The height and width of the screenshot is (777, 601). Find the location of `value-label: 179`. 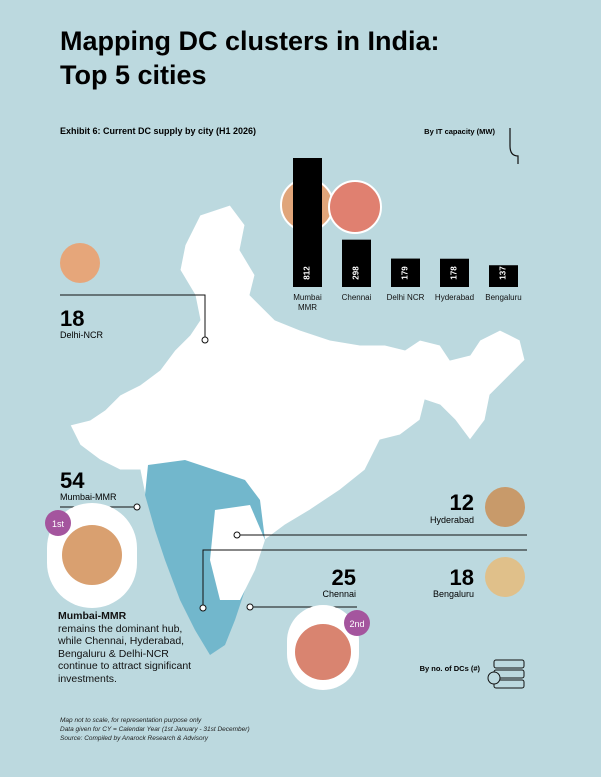

value-label: 179 is located at coordinates (405, 273).